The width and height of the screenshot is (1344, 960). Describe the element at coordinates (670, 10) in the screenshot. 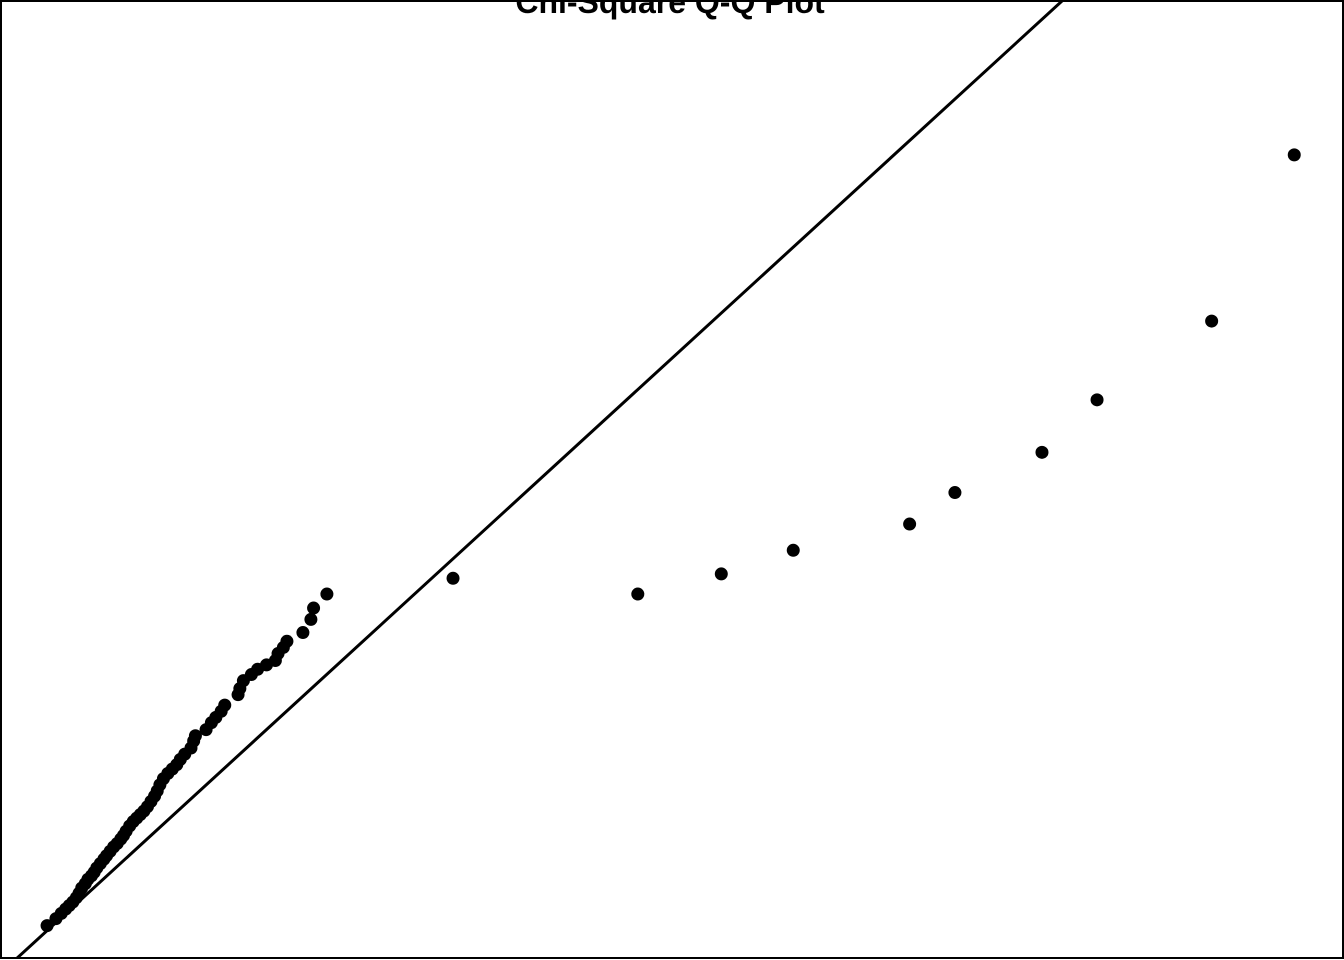

I see `chart-title: Chi-Square Q-Q Plot` at that location.